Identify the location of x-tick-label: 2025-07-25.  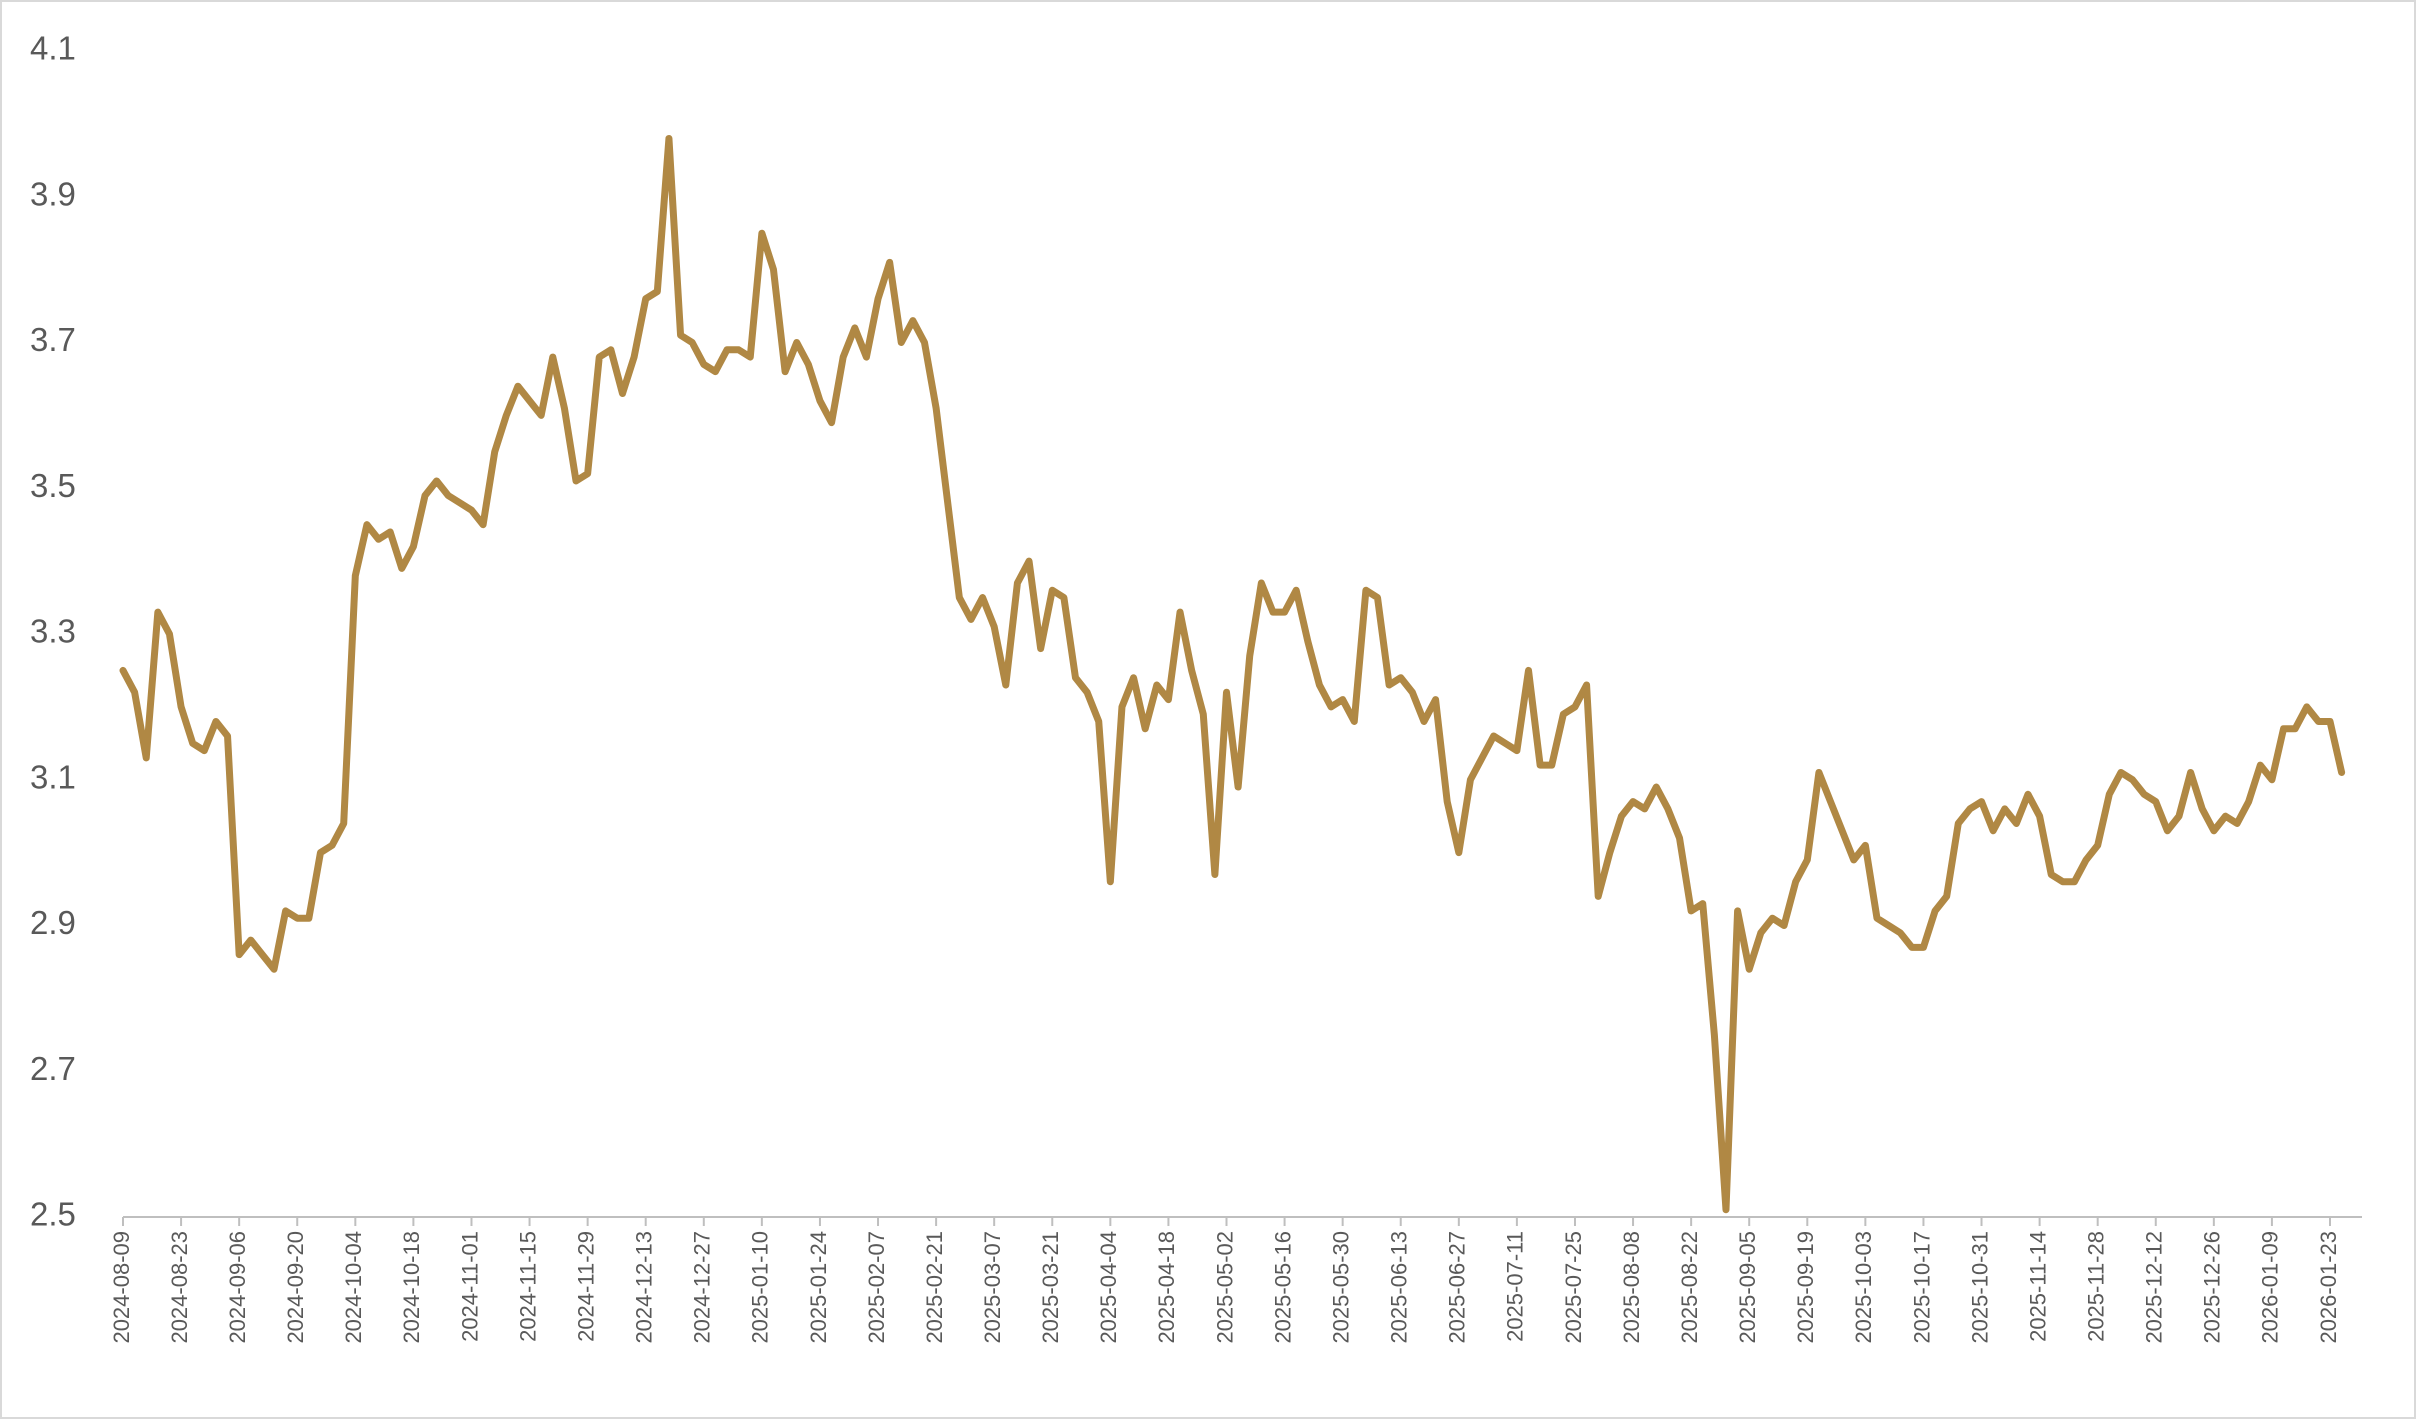
(1573, 1287).